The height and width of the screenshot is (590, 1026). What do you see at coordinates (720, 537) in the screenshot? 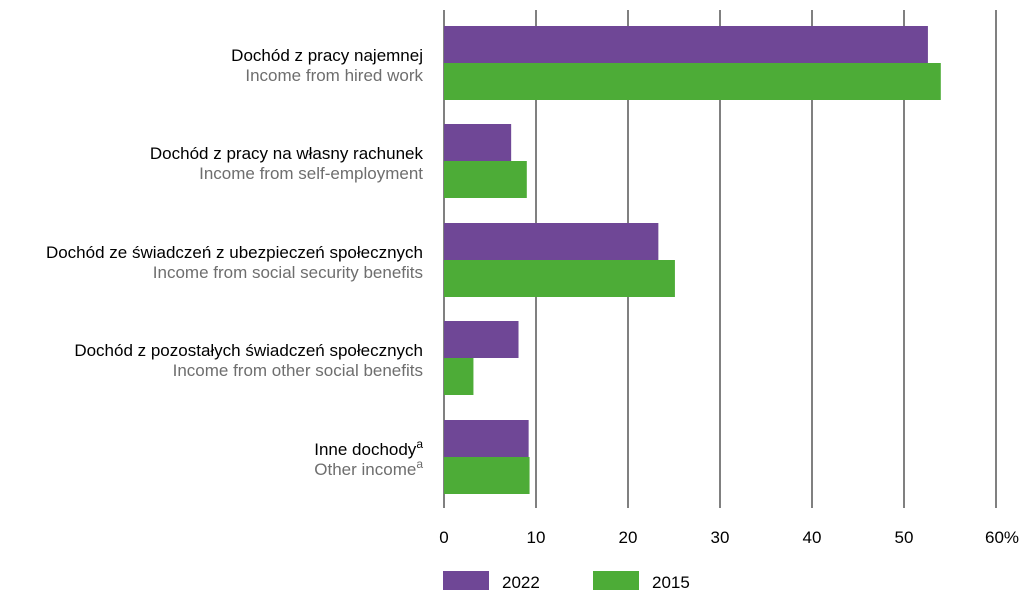
I see `x-tick-label: 30` at bounding box center [720, 537].